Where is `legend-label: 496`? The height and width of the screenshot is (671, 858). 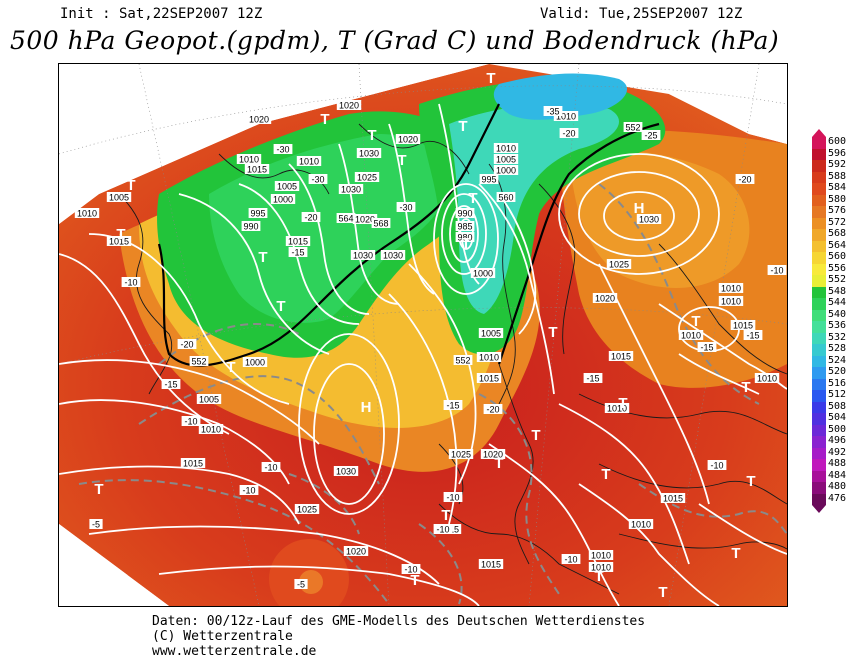
legend-label: 496 is located at coordinates (837, 440).